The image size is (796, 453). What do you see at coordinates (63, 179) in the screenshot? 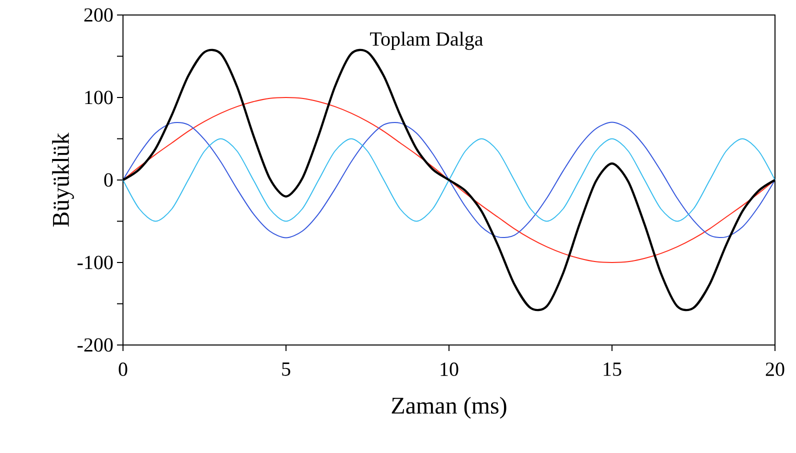
I see `y-axis-title: Büyüklük` at bounding box center [63, 179].